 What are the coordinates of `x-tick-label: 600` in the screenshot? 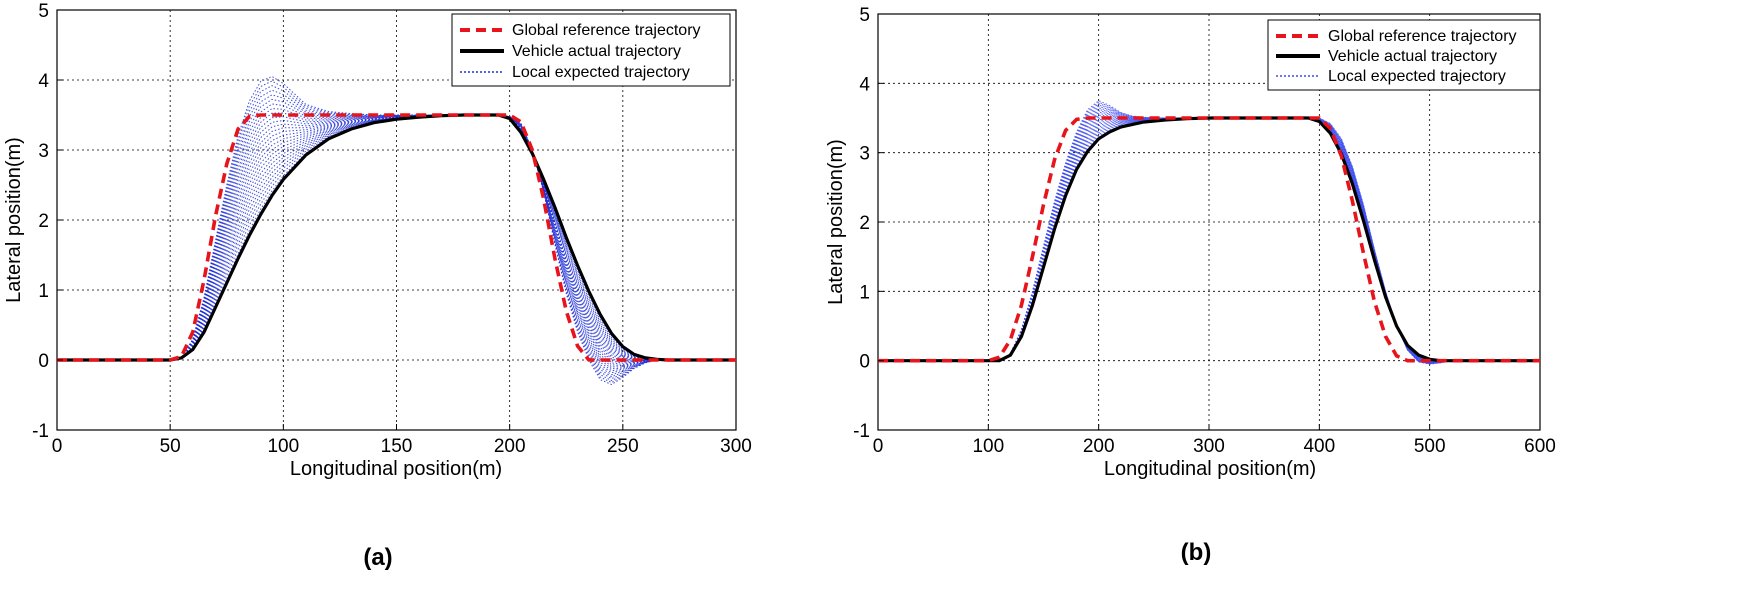 It's located at (1540, 446).